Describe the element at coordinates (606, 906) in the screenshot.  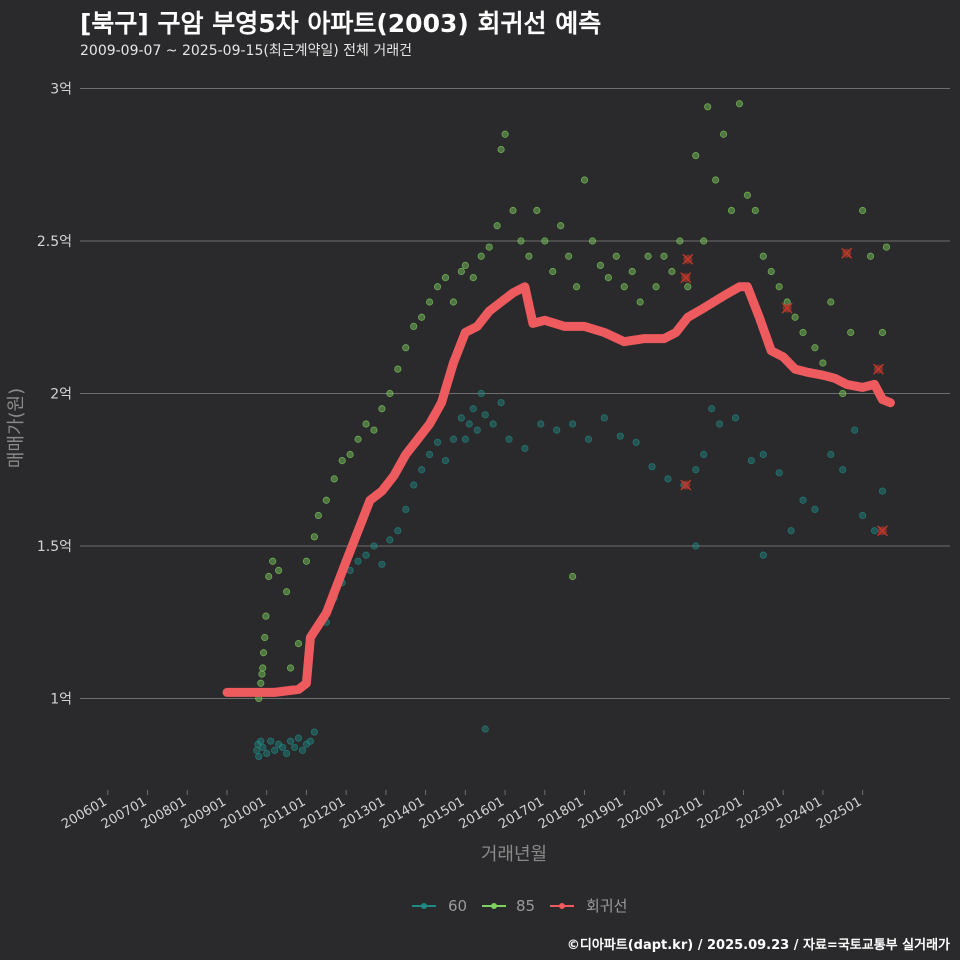
I see `legend-label-regression: 회귀선` at that location.